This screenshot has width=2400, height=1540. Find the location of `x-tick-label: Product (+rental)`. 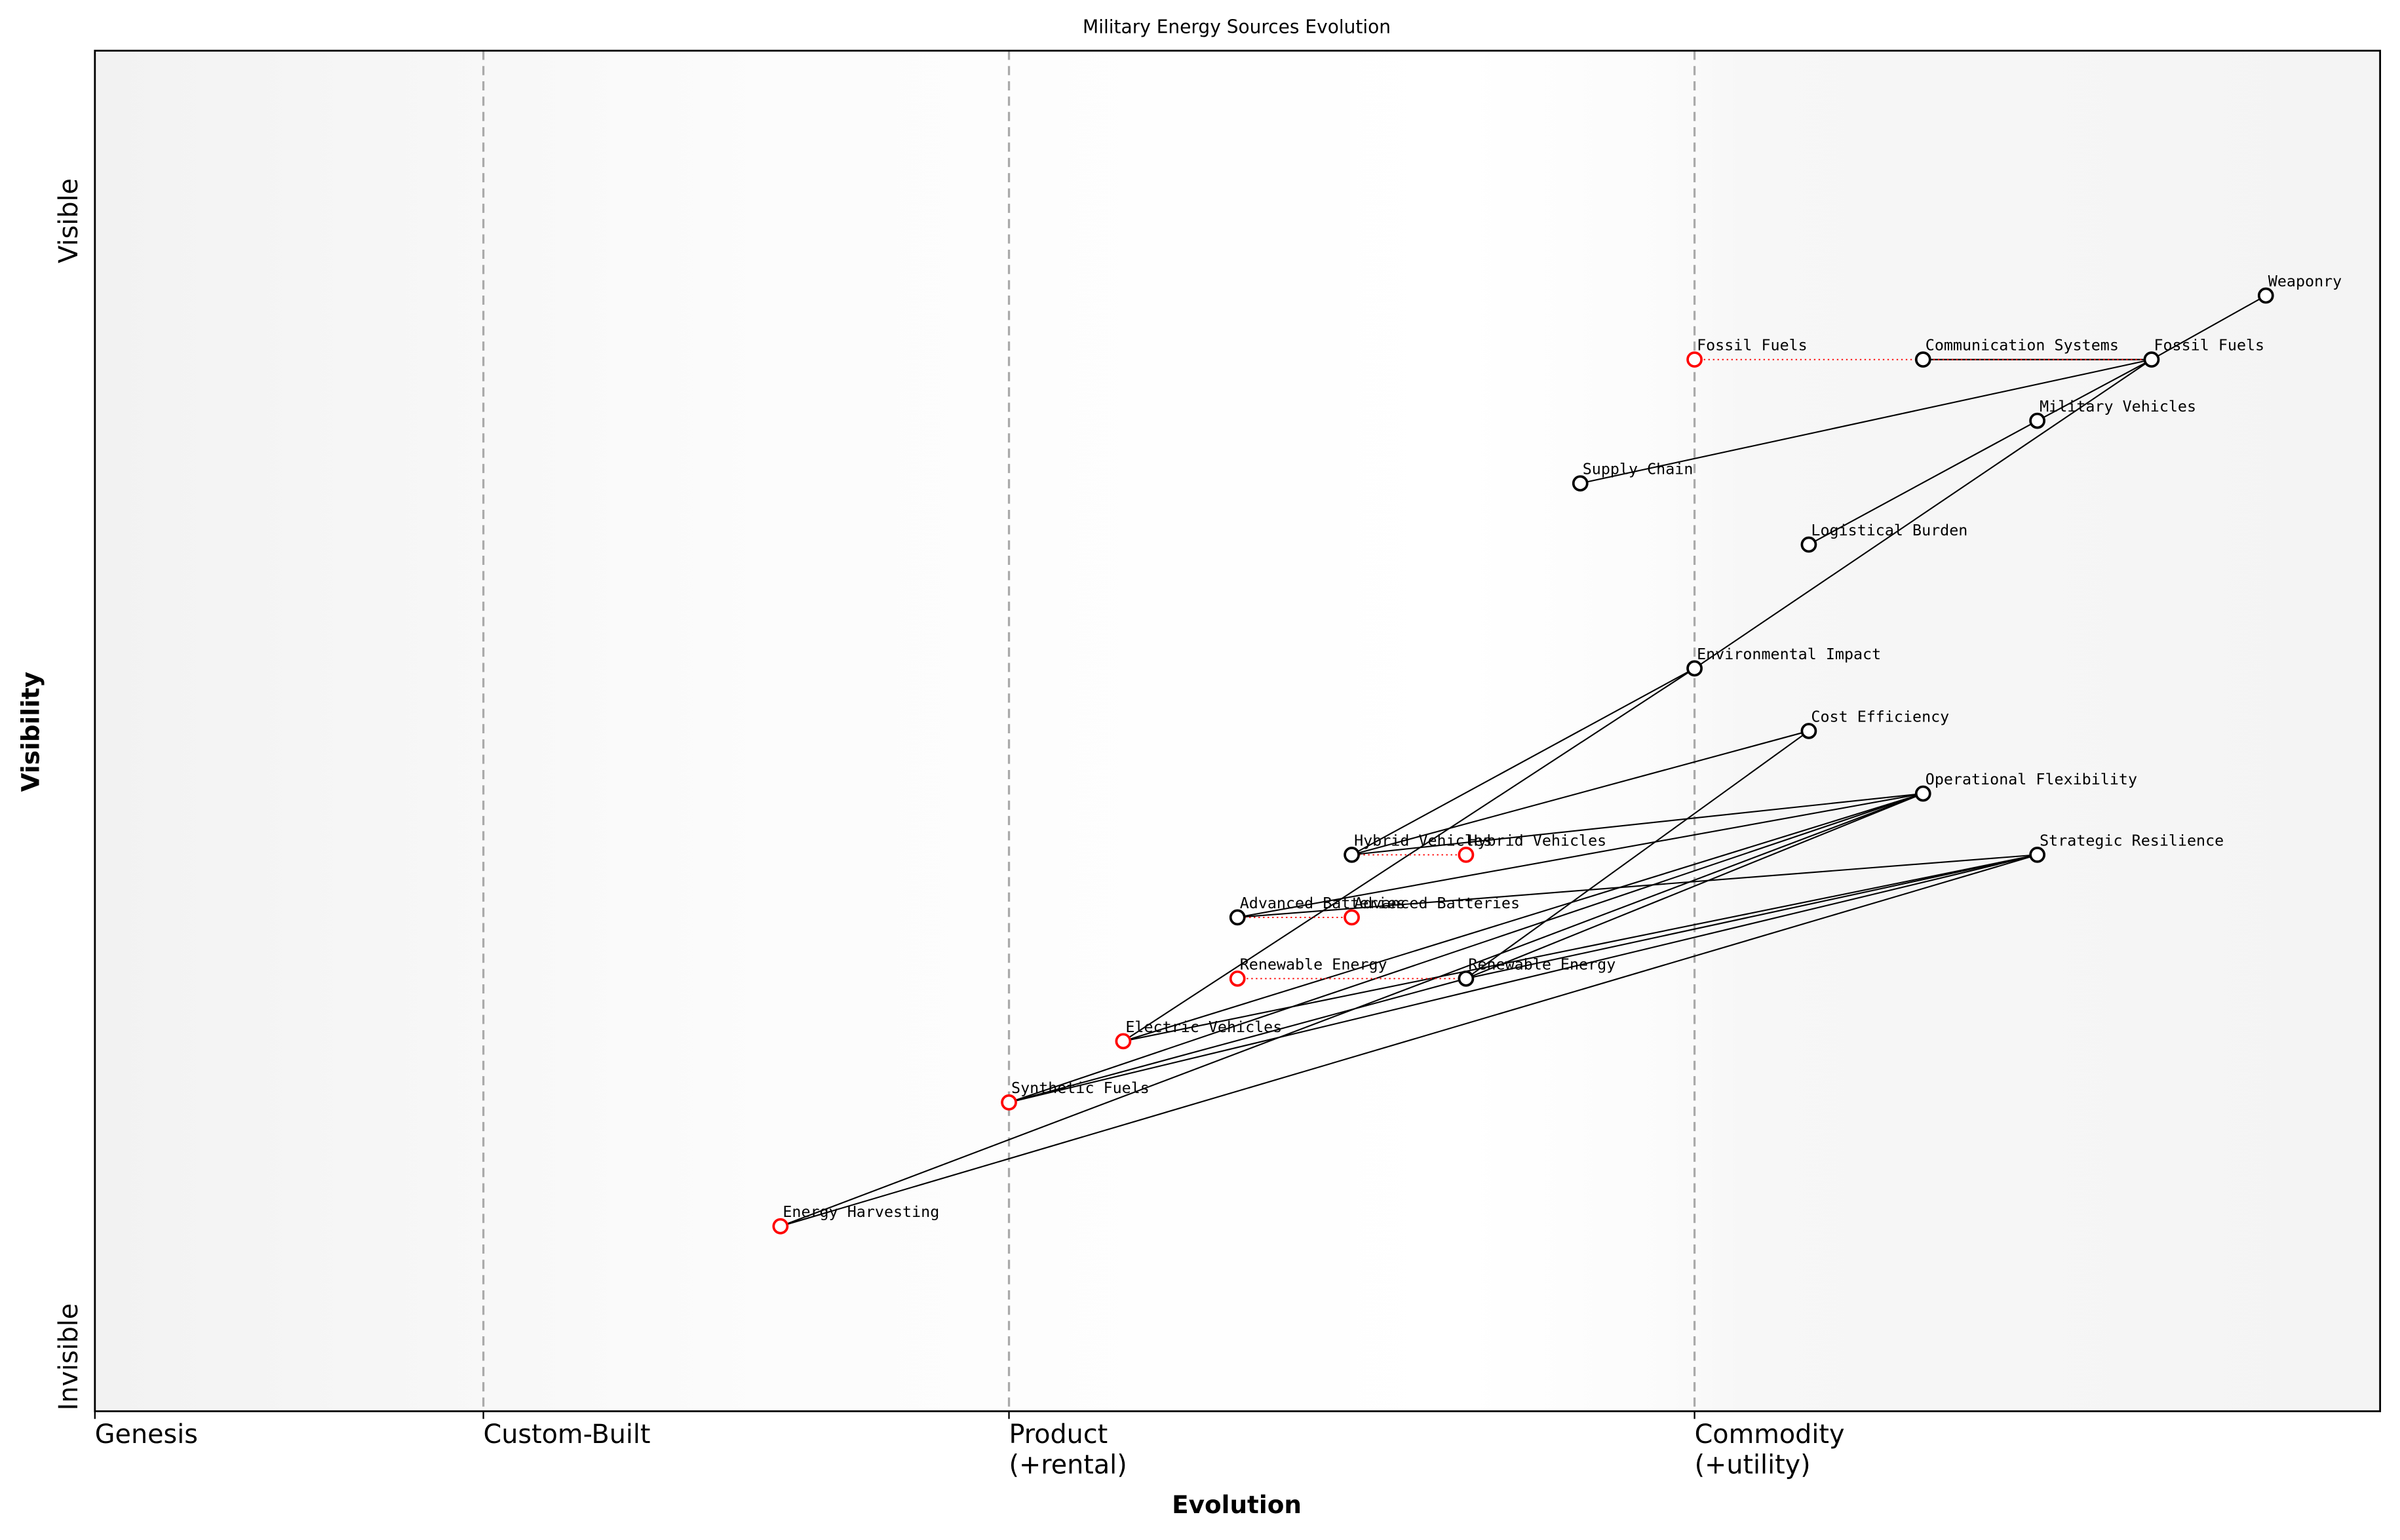

x-tick-label: Product (+rental) is located at coordinates (1068, 1449).